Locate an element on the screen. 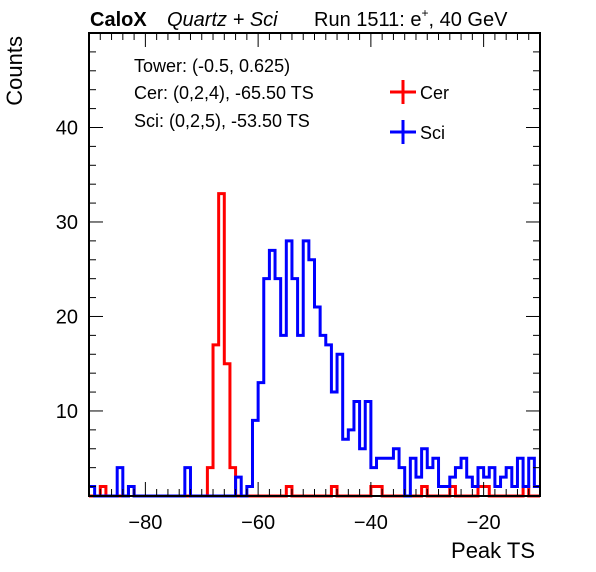 This screenshot has height=572, width=596. particle-charge: + is located at coordinates (425, 13).